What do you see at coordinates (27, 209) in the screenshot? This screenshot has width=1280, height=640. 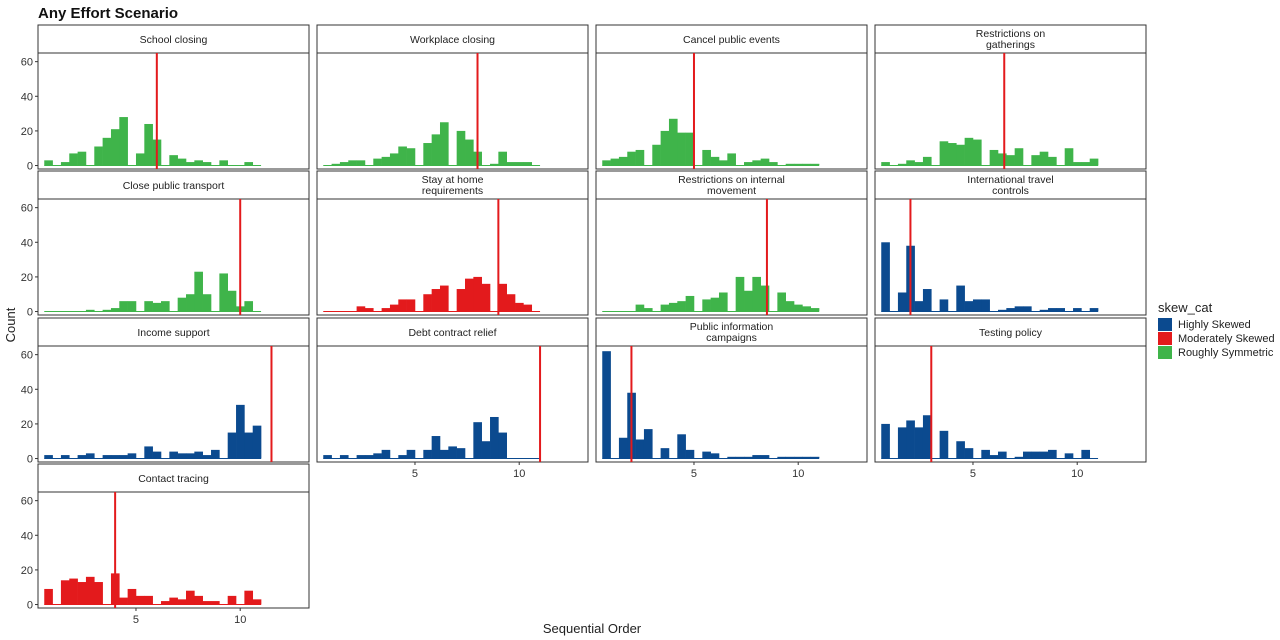 I see `y-tick-label: 60` at bounding box center [27, 209].